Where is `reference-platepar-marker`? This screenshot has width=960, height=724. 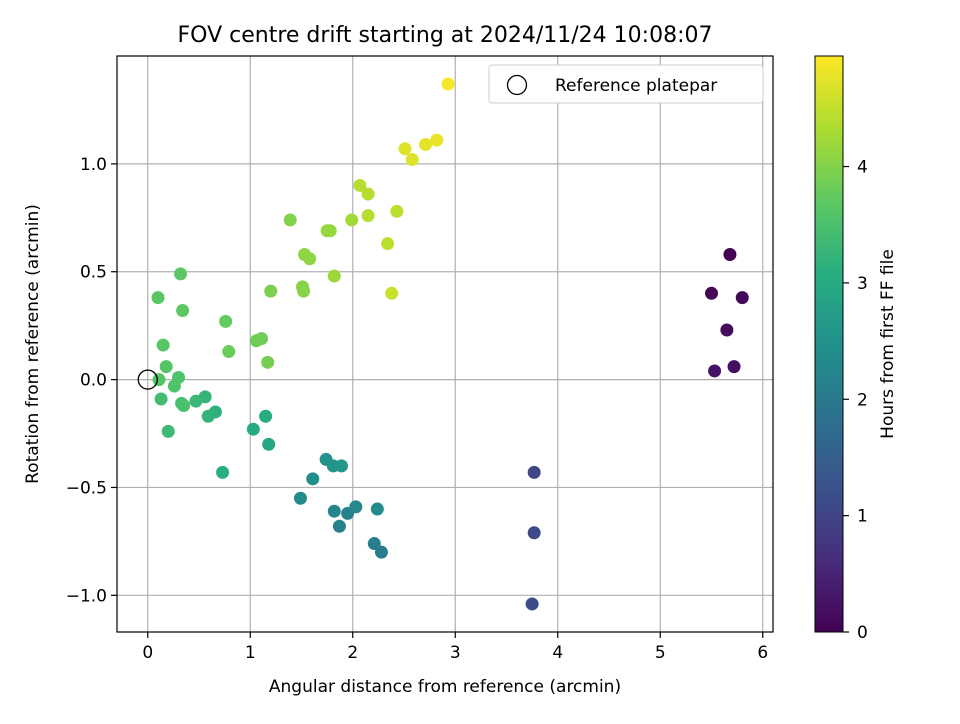 reference-platepar-marker is located at coordinates (147, 379).